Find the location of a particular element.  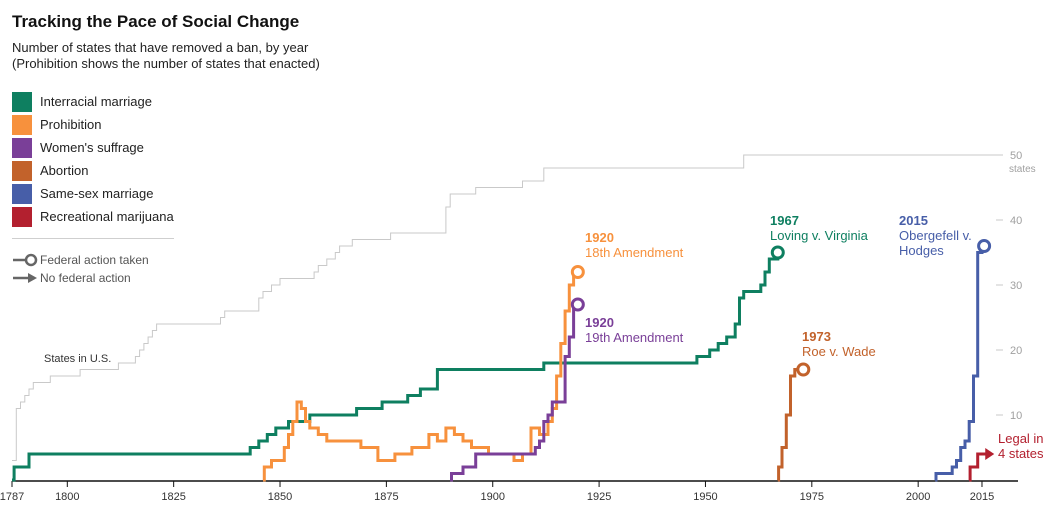

chart-title: Tracking the Pace of Social Change is located at coordinates (156, 21).